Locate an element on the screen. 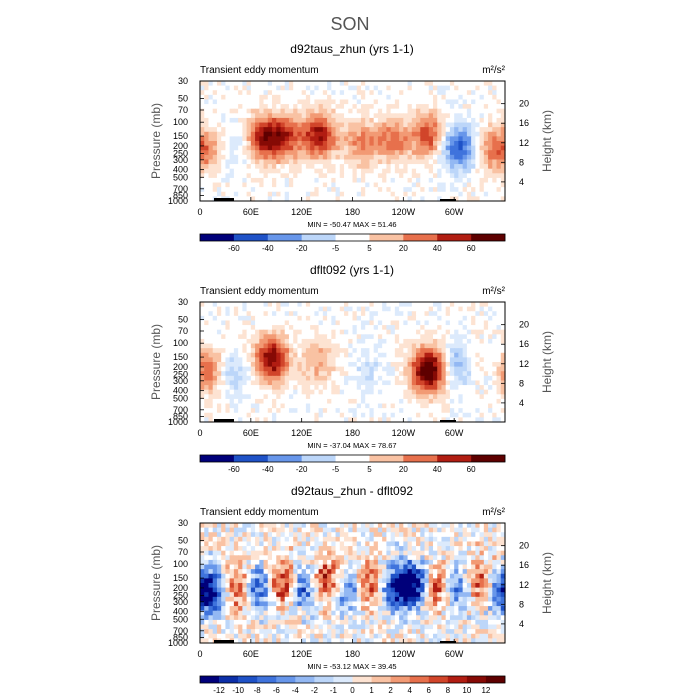 The height and width of the screenshot is (700, 700). colorbar-label: -2 is located at coordinates (315, 690).